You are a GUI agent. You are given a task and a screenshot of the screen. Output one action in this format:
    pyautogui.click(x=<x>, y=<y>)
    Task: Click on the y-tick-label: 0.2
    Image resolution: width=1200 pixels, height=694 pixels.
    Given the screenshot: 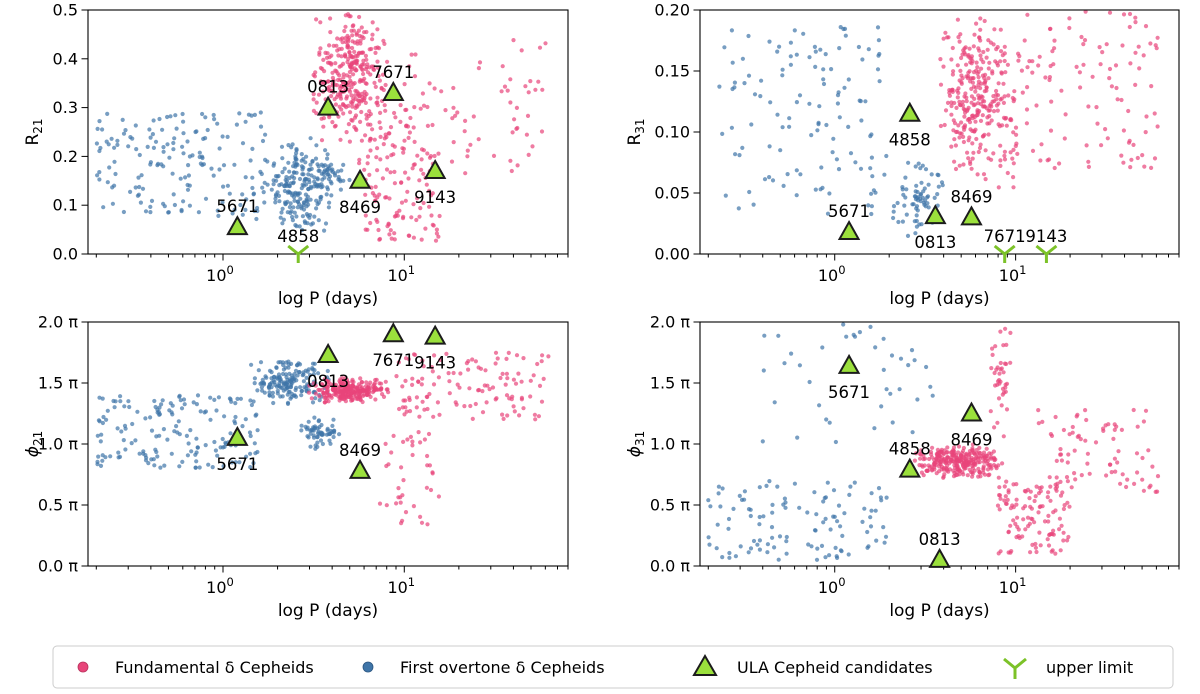 What is the action you would take?
    pyautogui.click(x=65, y=156)
    